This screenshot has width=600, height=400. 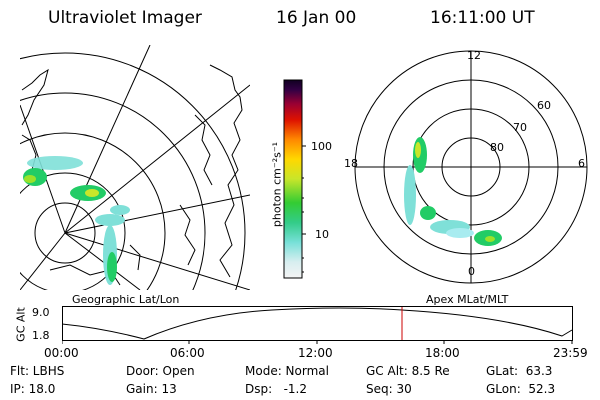 What do you see at coordinates (276, 389) in the screenshot?
I see `dsp-status: Dsp: -1.2` at bounding box center [276, 389].